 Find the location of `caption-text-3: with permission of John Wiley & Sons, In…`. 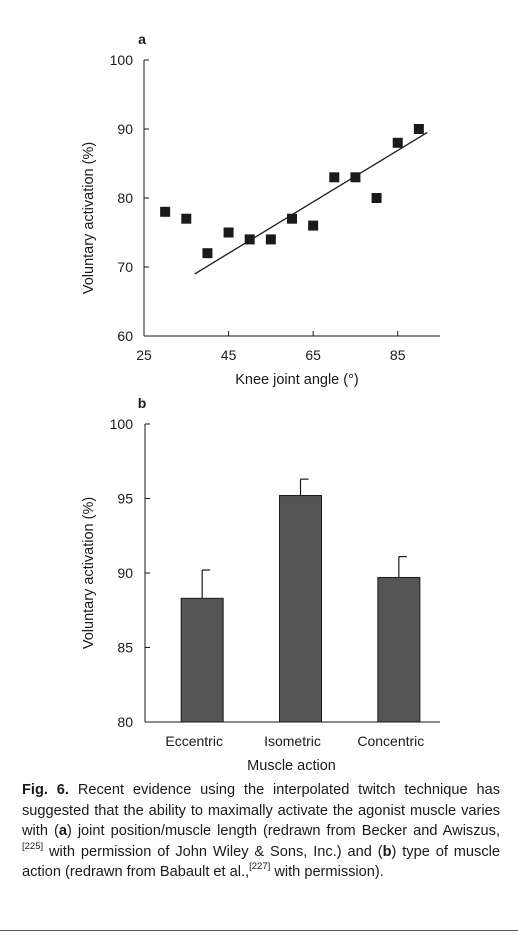

caption-text-3: with permission of John Wiley & Sons, In… is located at coordinates (213, 851).